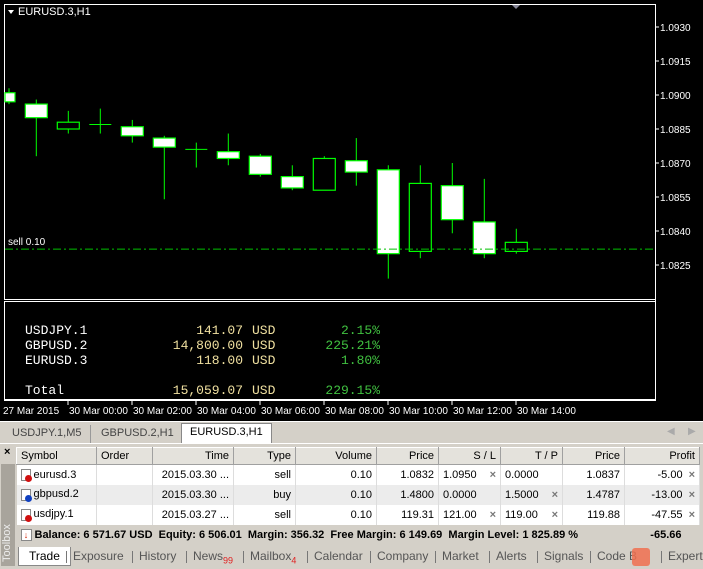 This screenshot has height=569, width=703. I want to click on current-price: 119.88, so click(593, 514).